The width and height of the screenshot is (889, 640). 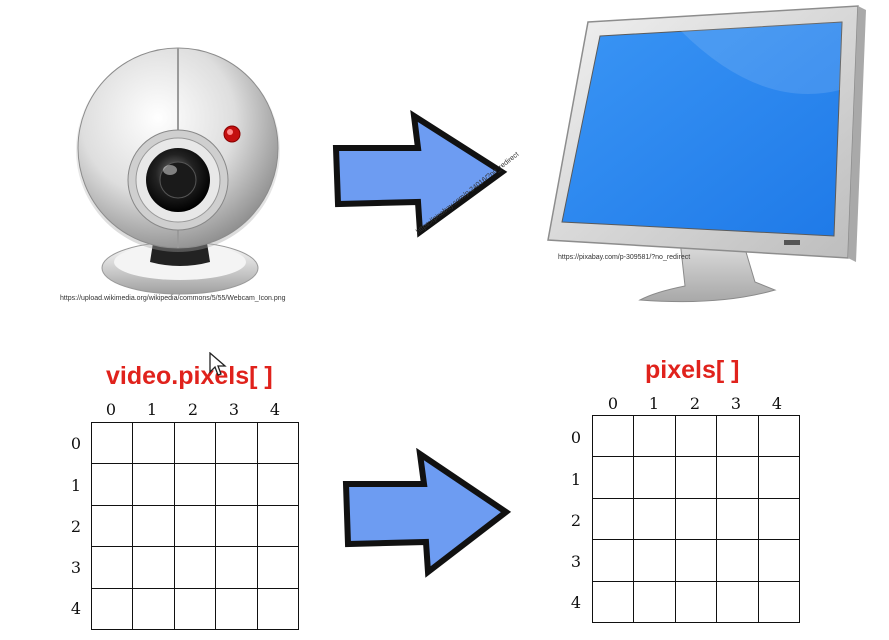 What do you see at coordinates (76, 608) in the screenshot?
I see `left-row-label: 4` at bounding box center [76, 608].